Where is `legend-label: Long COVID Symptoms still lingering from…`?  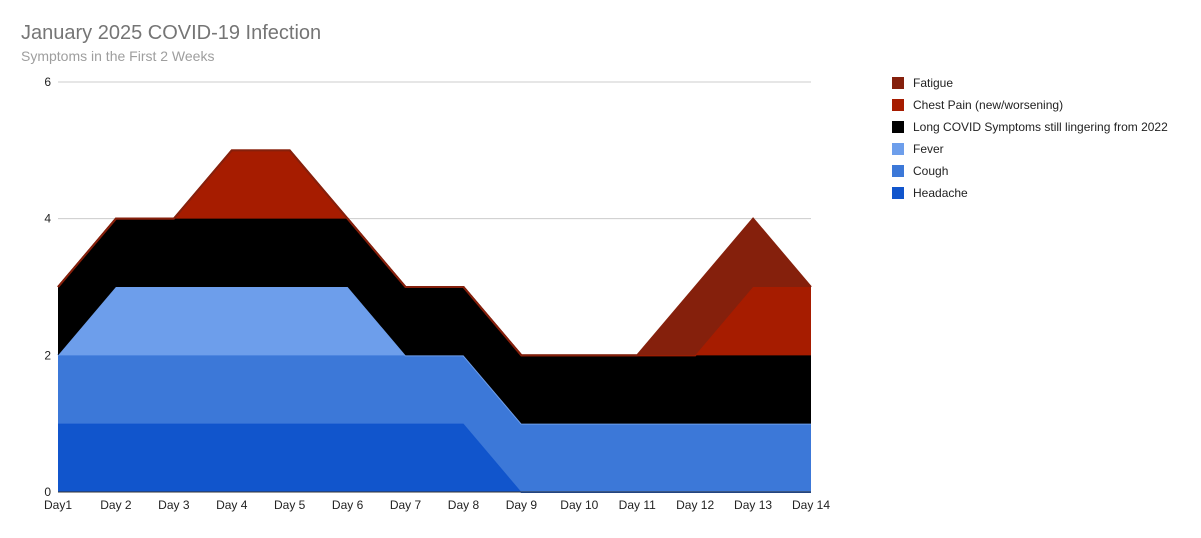
legend-label: Long COVID Symptoms still lingering from… is located at coordinates (1040, 127).